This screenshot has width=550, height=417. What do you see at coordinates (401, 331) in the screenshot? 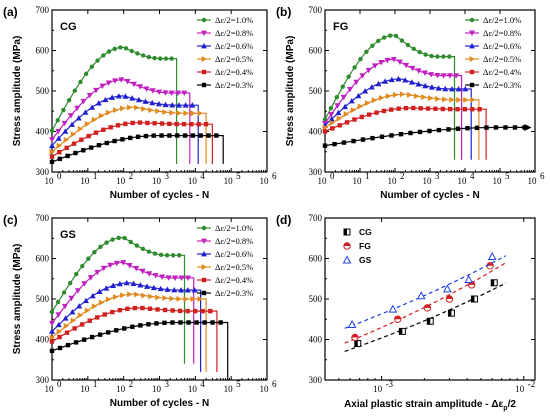
I see `data-point-half` at bounding box center [401, 331].